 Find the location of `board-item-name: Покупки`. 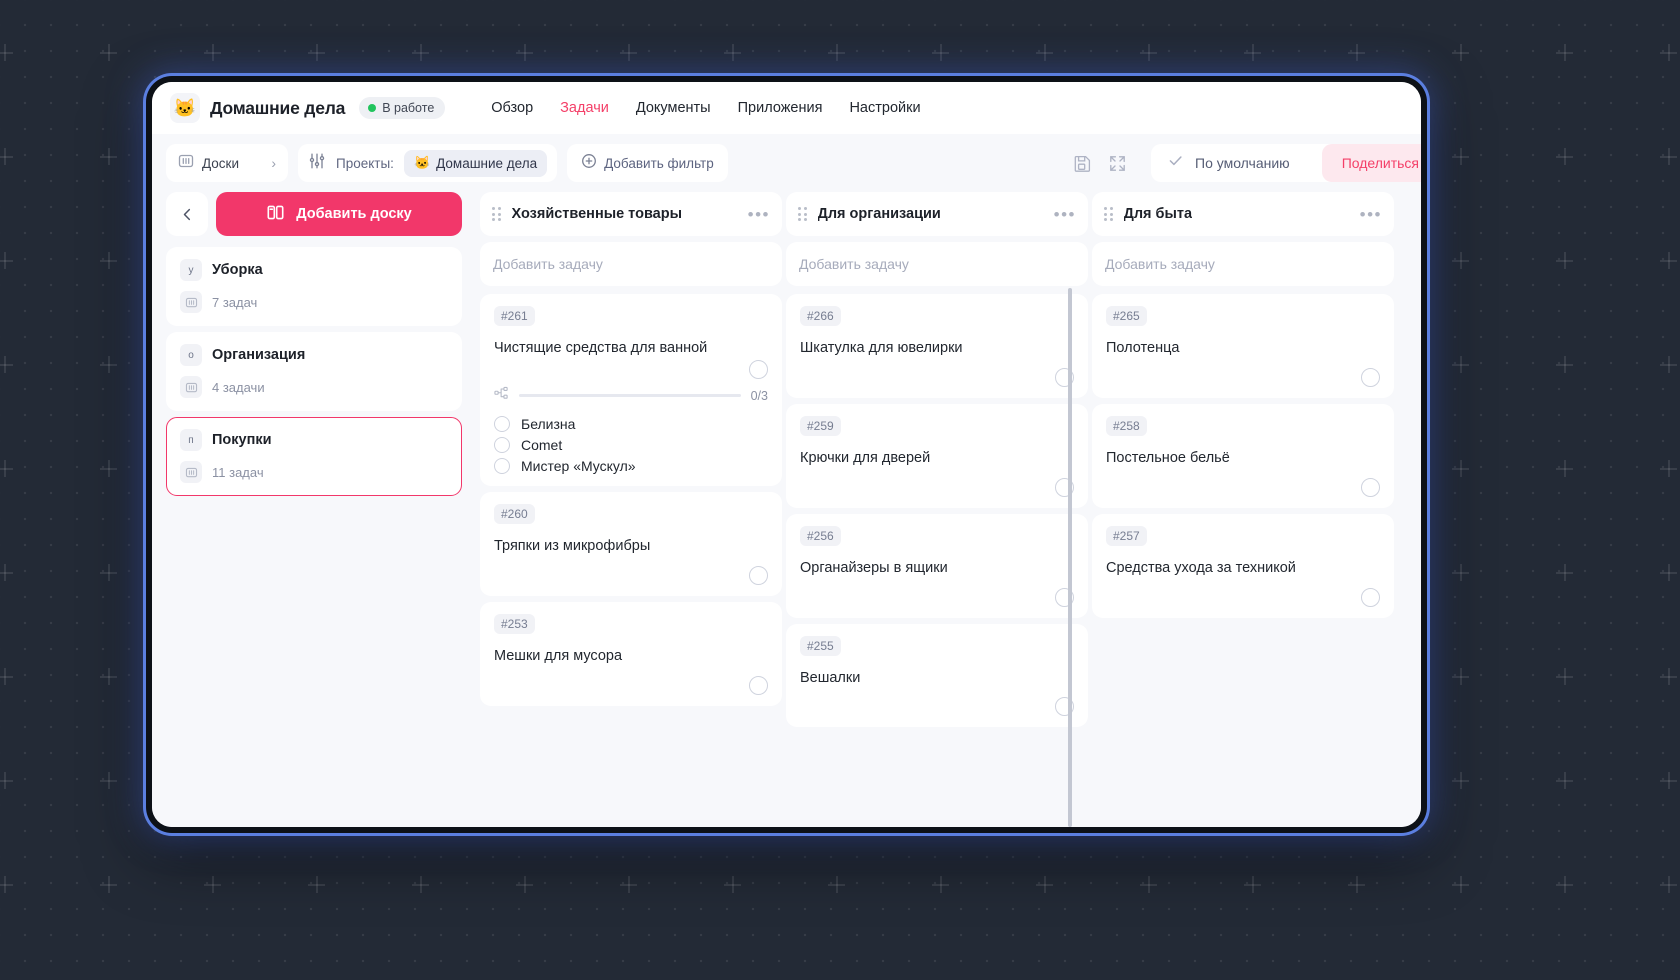

board-item-name: Покупки is located at coordinates (242, 440).